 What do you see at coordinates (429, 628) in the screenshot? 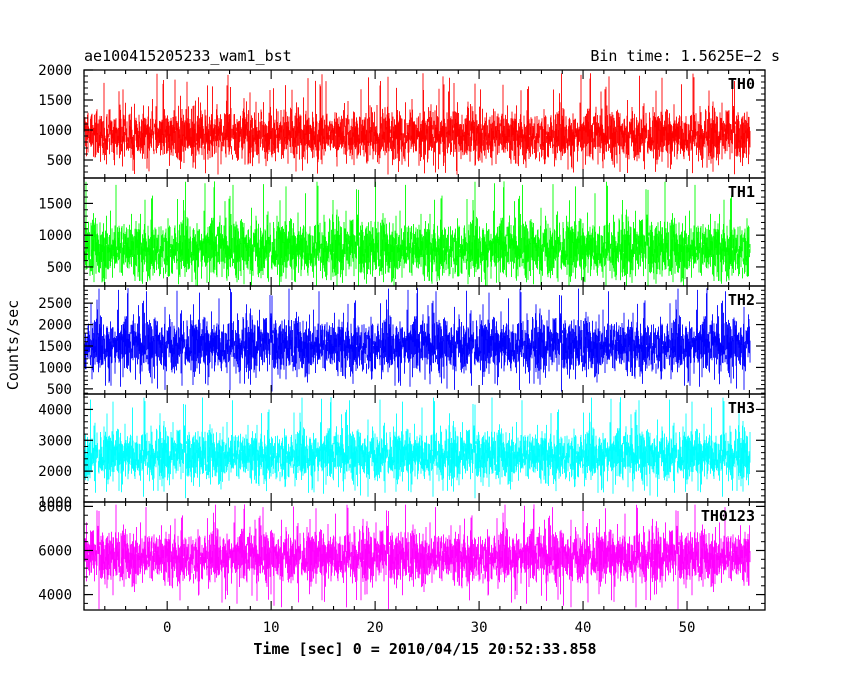
I see `x-axis: 0 10 20 30 40 50` at bounding box center [429, 628].